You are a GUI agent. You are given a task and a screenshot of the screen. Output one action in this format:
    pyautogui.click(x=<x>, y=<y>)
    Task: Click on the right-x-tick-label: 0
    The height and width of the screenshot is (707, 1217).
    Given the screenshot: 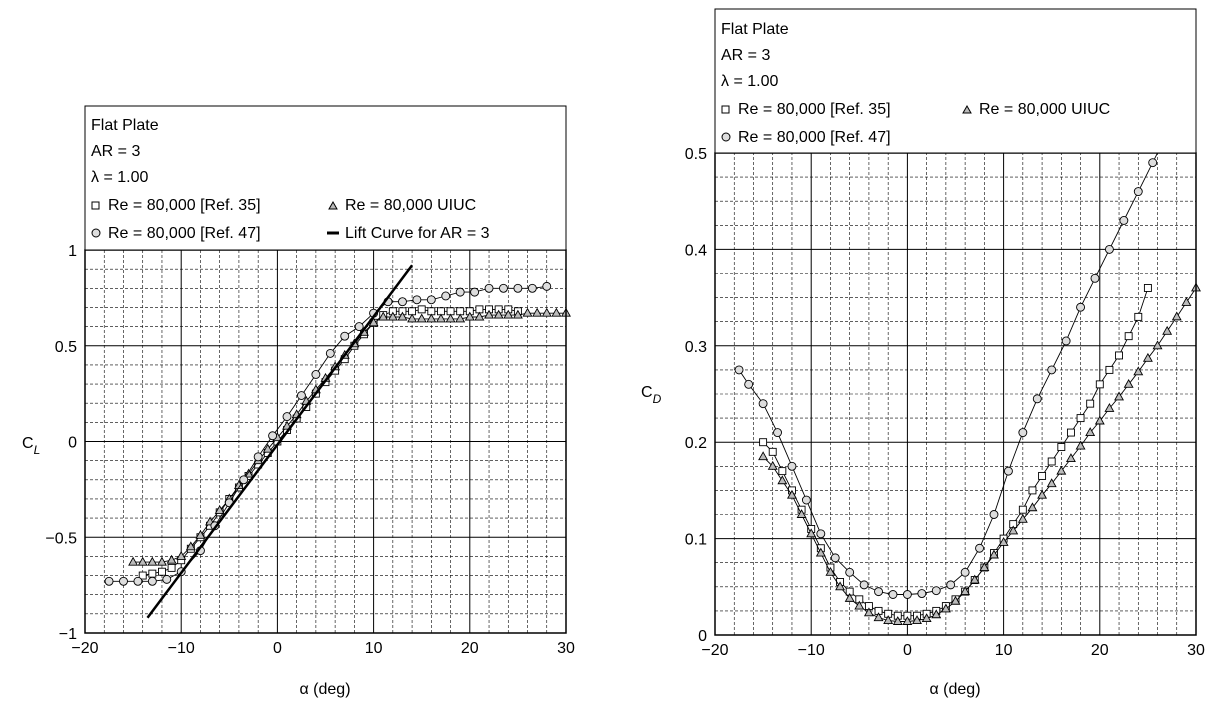 What is the action you would take?
    pyautogui.click(x=907, y=650)
    